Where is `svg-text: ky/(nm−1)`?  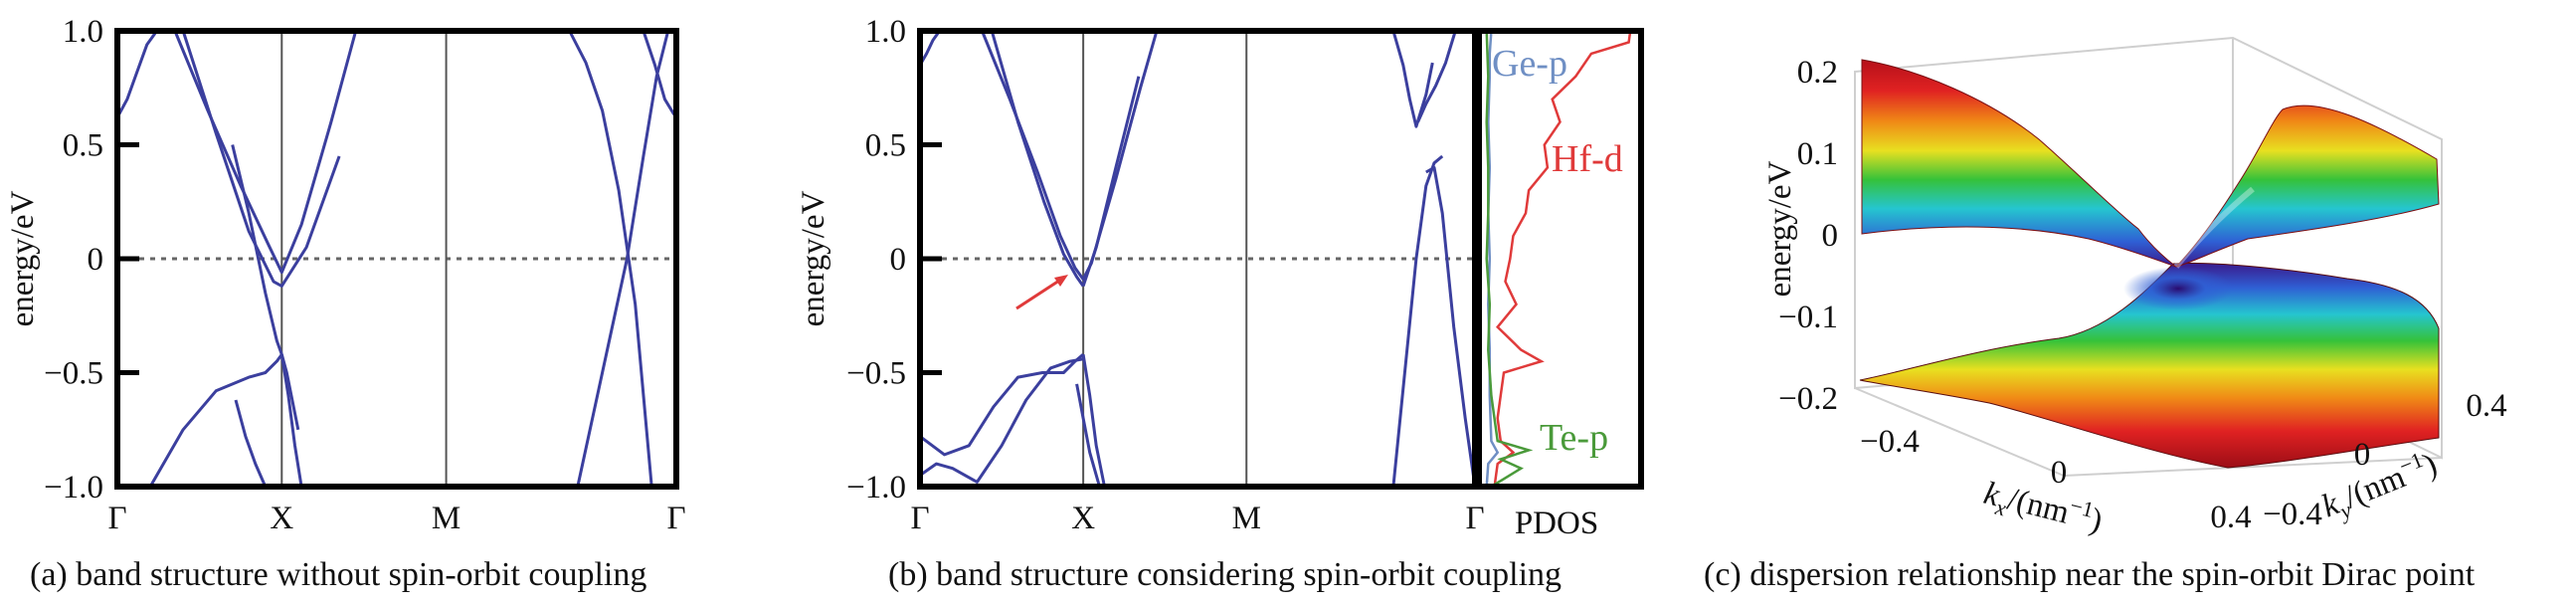
svg-text: ky/(nm−1) is located at coordinates (2379, 486).